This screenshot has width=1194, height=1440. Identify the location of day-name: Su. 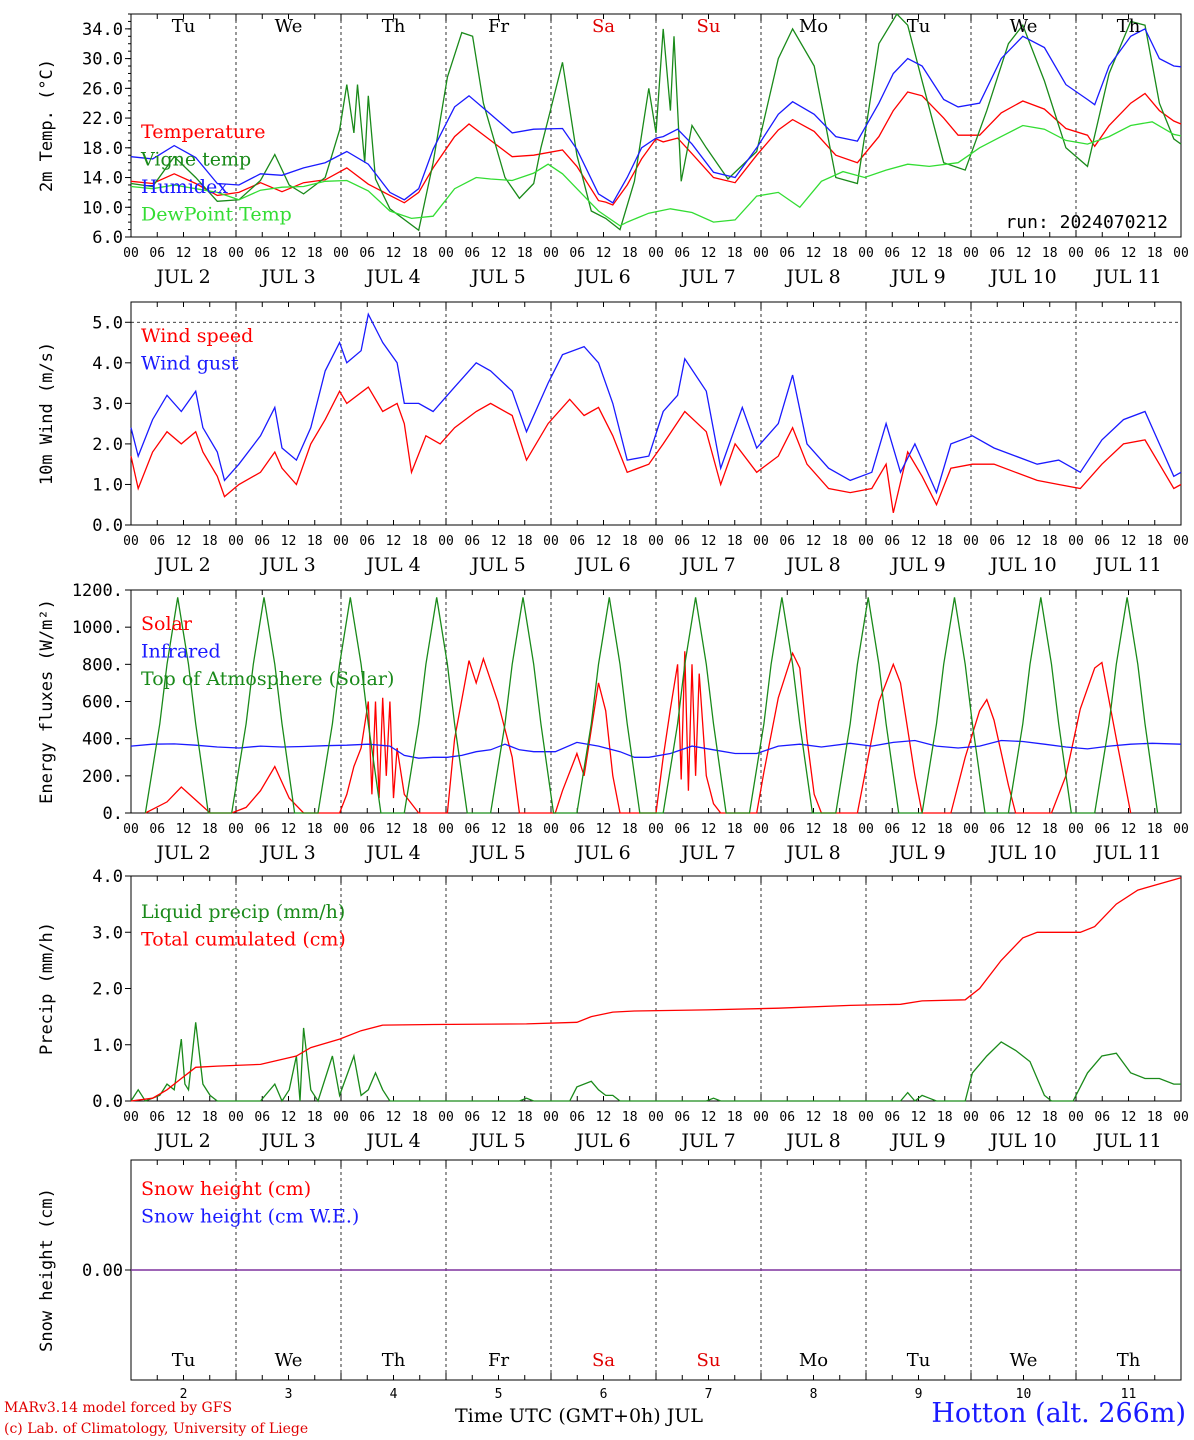
(709, 1360).